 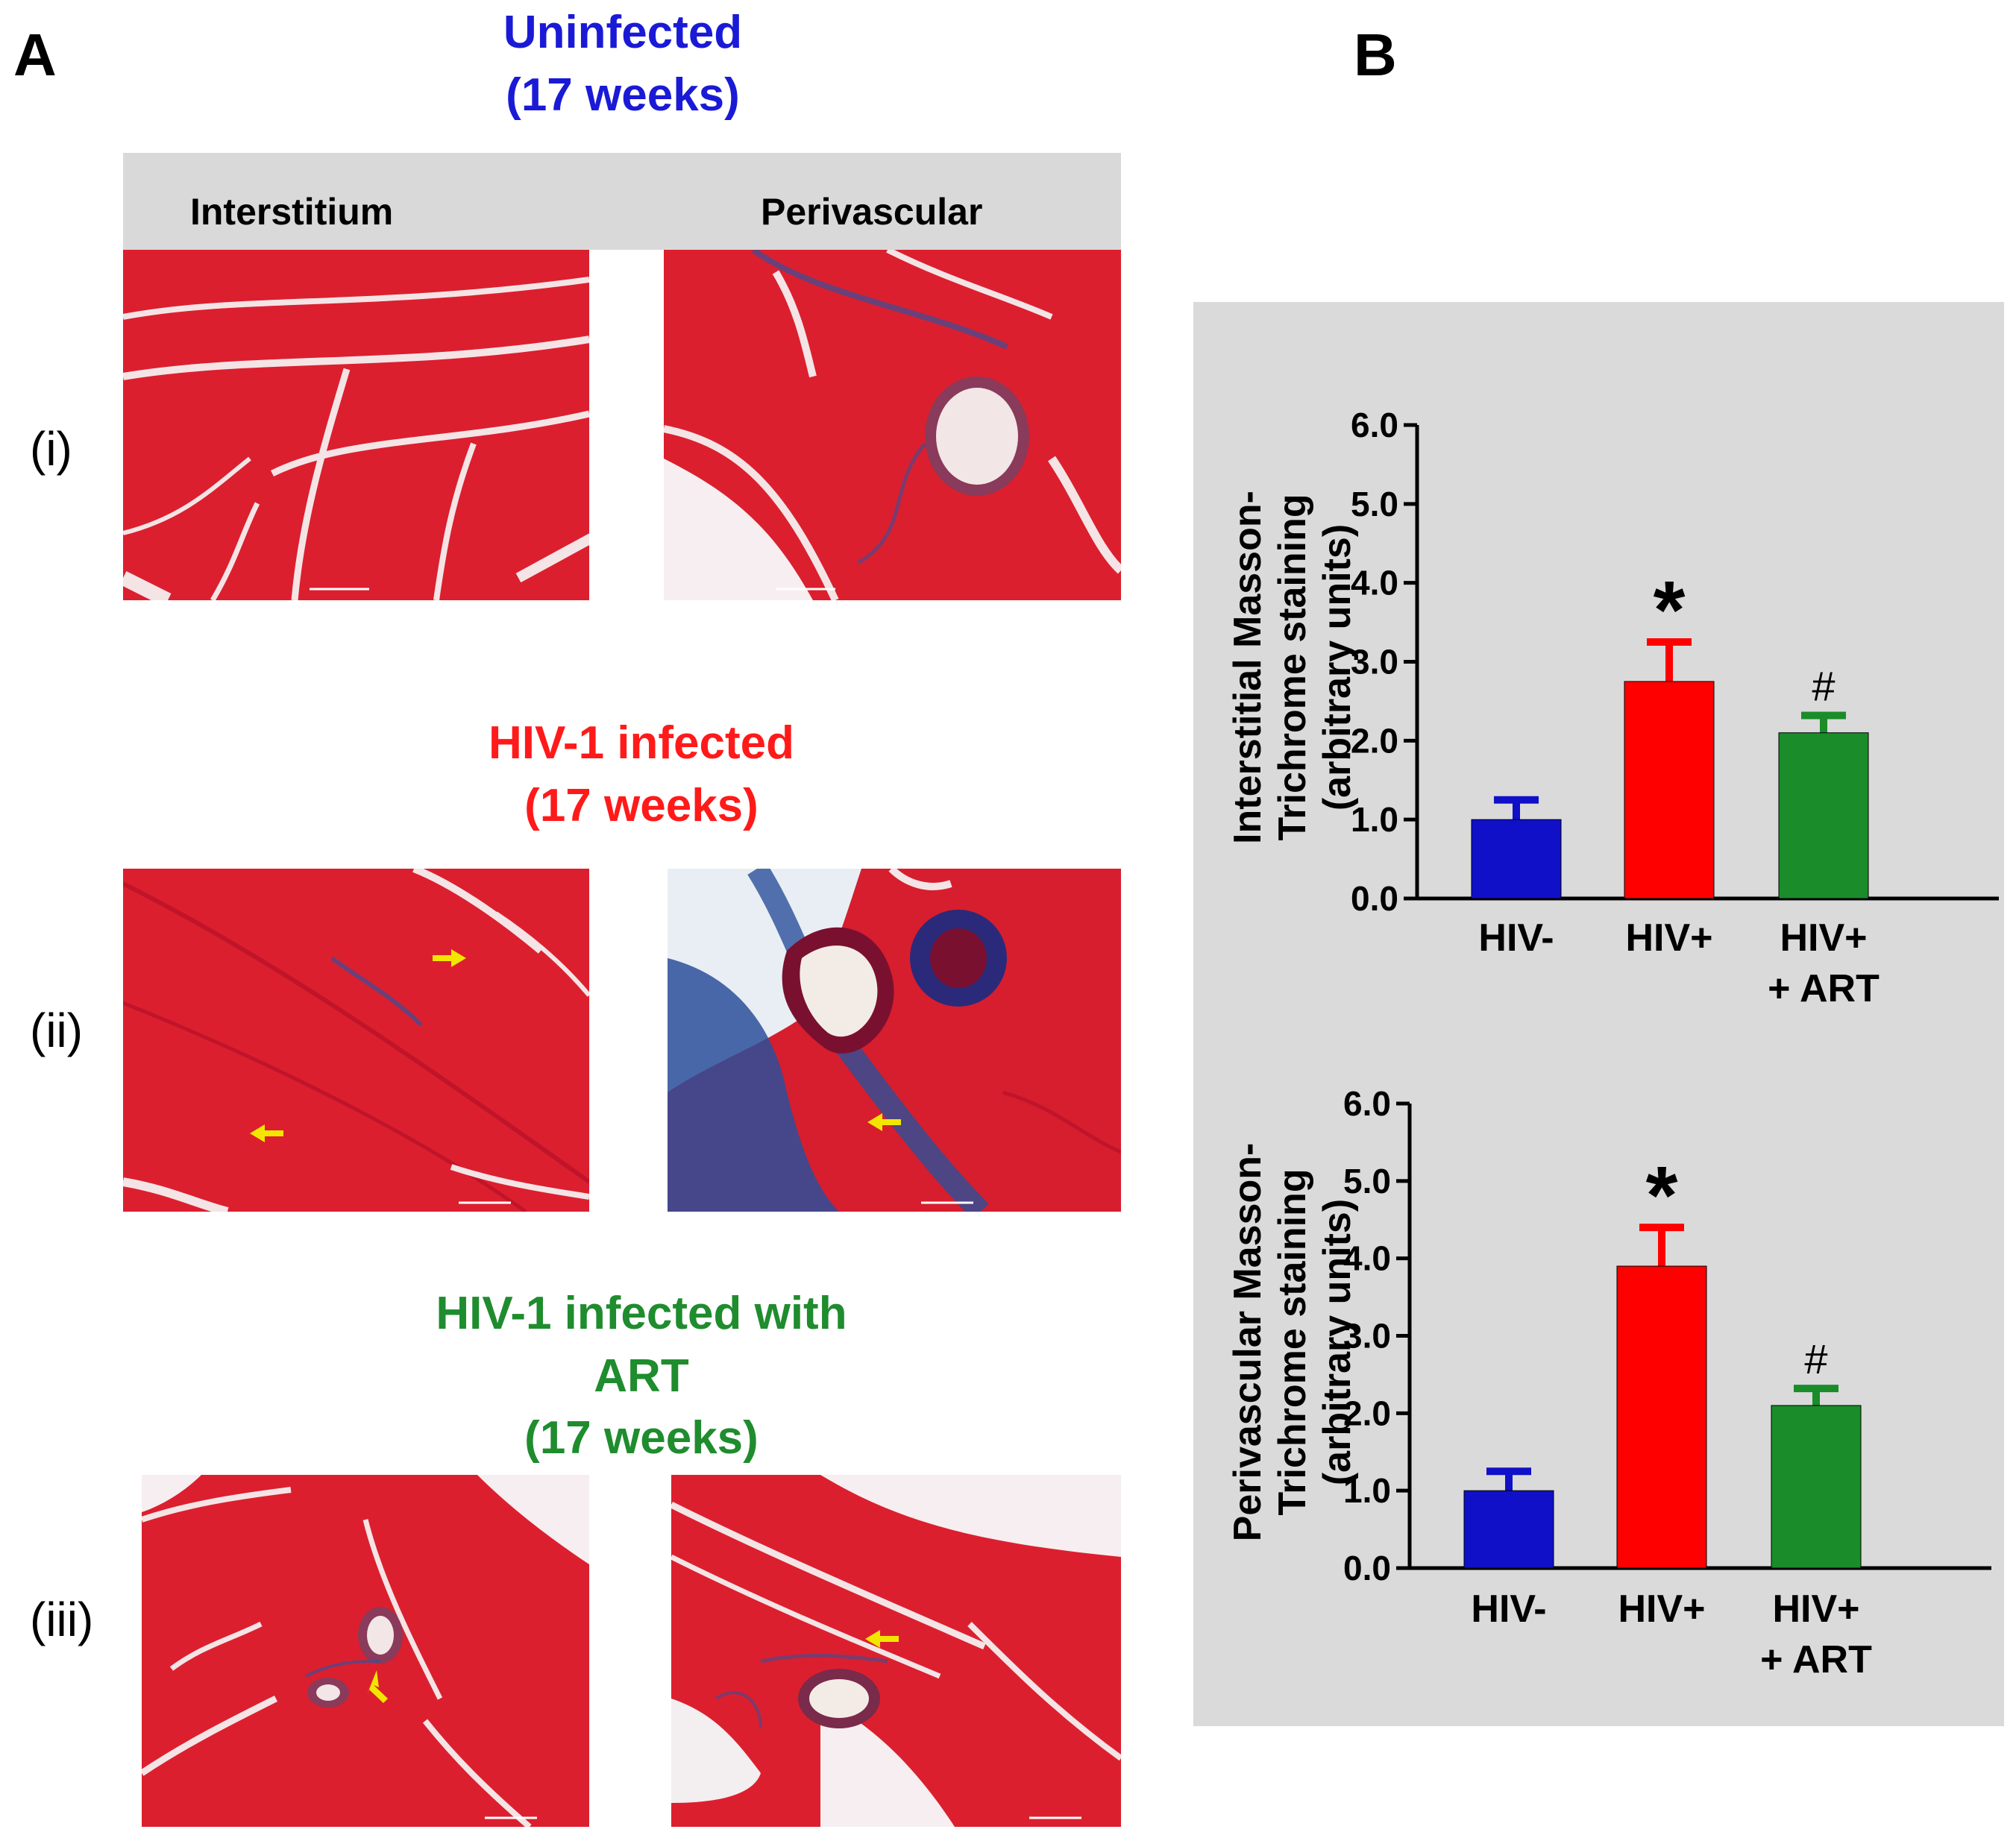 What do you see at coordinates (292, 212) in the screenshot?
I see `column-header-interstitium: Interstitium` at bounding box center [292, 212].